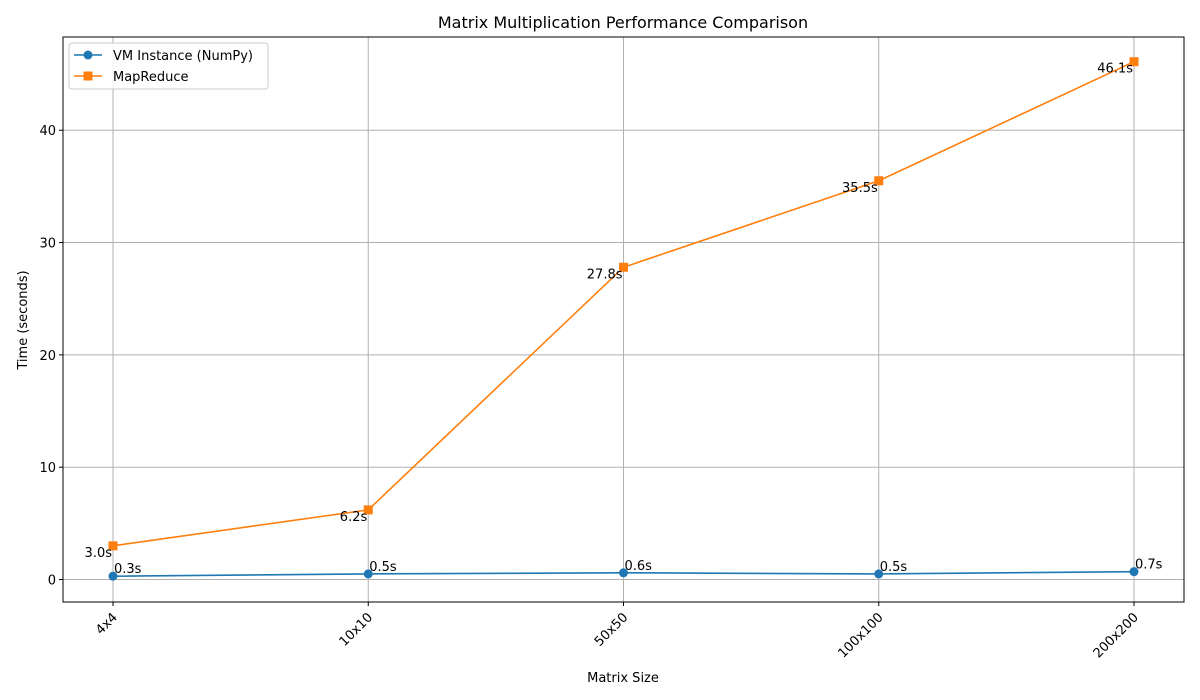  What do you see at coordinates (47, 468) in the screenshot?
I see `y-tick-label: 10` at bounding box center [47, 468].